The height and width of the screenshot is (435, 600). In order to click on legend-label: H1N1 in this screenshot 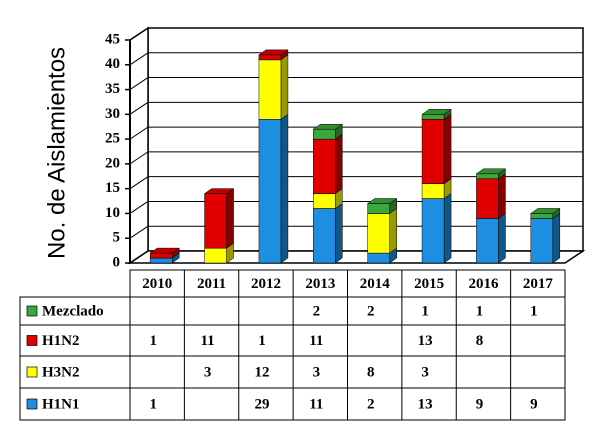, I will do `click(61, 404)`.